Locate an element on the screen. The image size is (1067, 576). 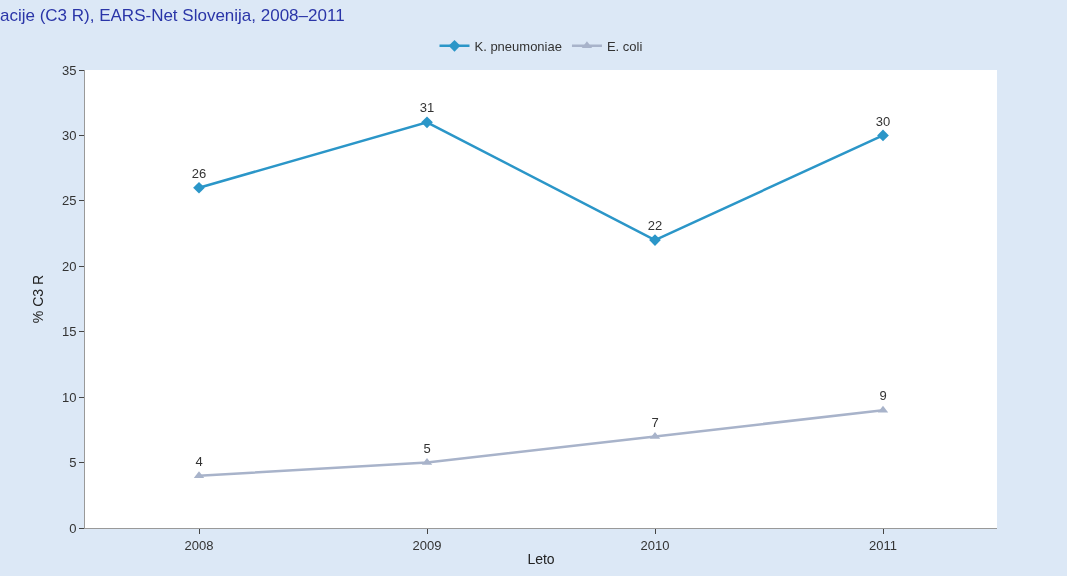
data-label: 22 is located at coordinates (655, 226).